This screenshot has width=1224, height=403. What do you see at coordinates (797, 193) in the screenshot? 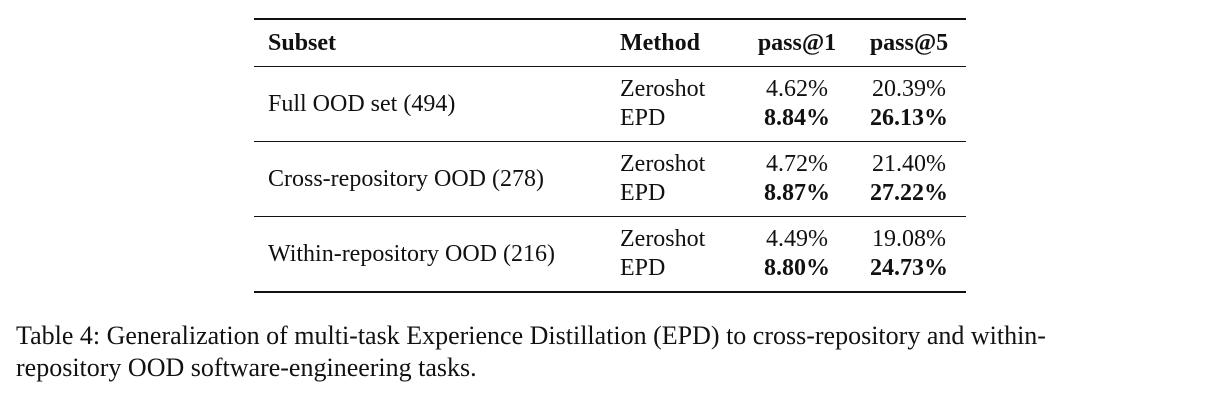
I see `pass1-epd: 8.87%` at bounding box center [797, 193].